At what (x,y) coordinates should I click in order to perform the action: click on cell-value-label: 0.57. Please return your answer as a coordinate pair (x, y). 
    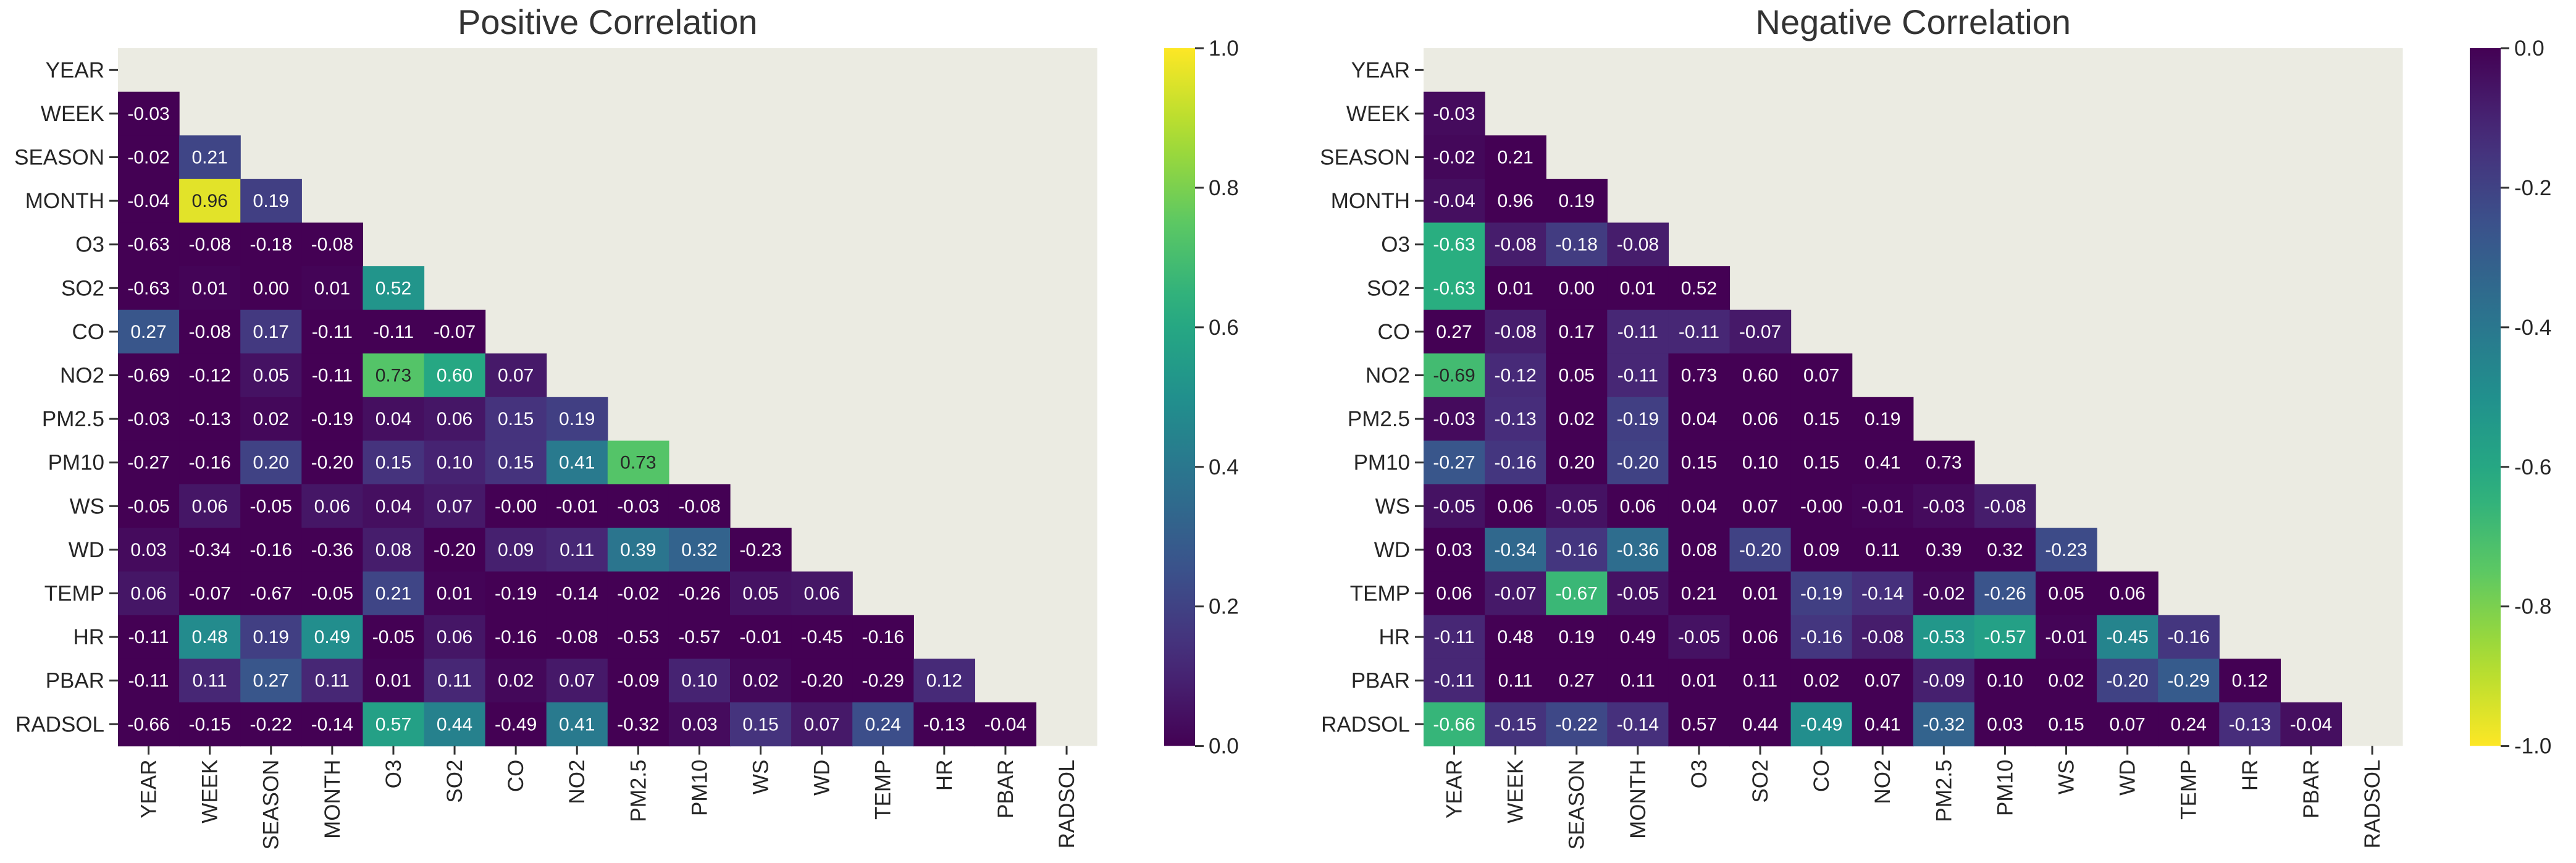
    Looking at the image, I should click on (1699, 725).